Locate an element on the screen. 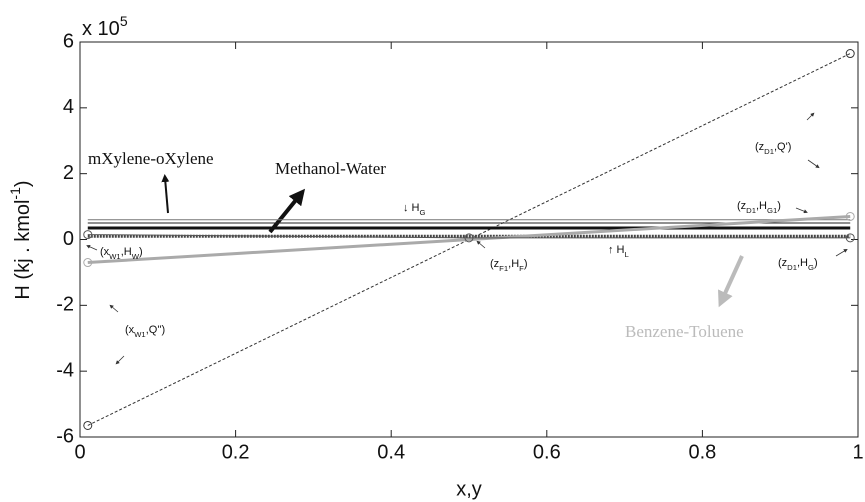 This screenshot has height=502, width=865. text-part: ↓ H is located at coordinates (411, 208).